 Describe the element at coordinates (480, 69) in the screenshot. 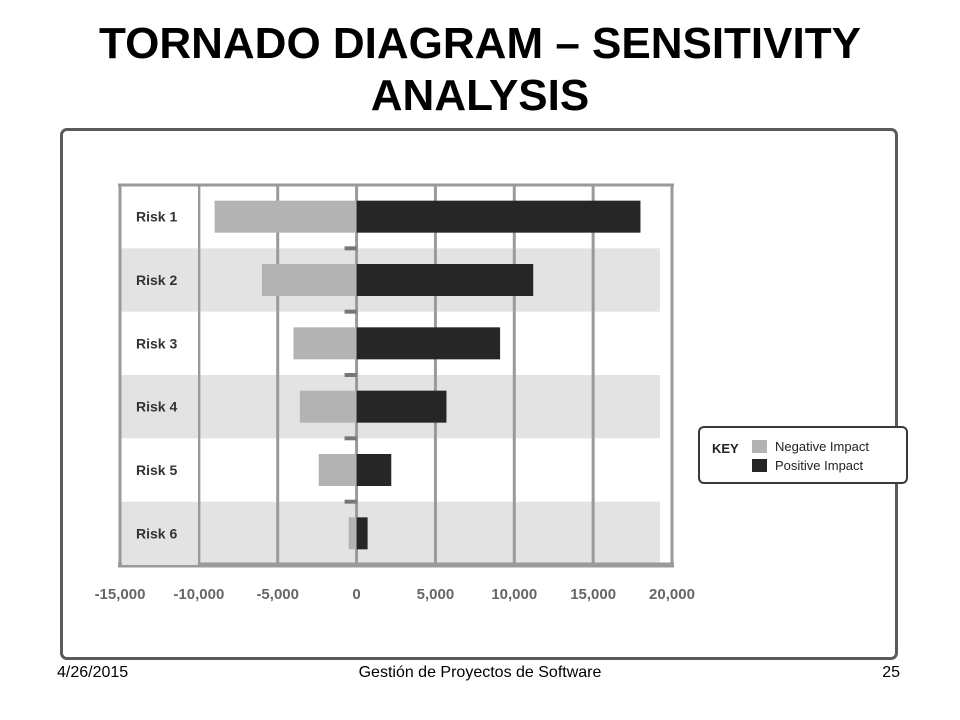

I see `slide-title: TORNADO DIAGRAM – SENSITIVITY ANALYSIS` at that location.